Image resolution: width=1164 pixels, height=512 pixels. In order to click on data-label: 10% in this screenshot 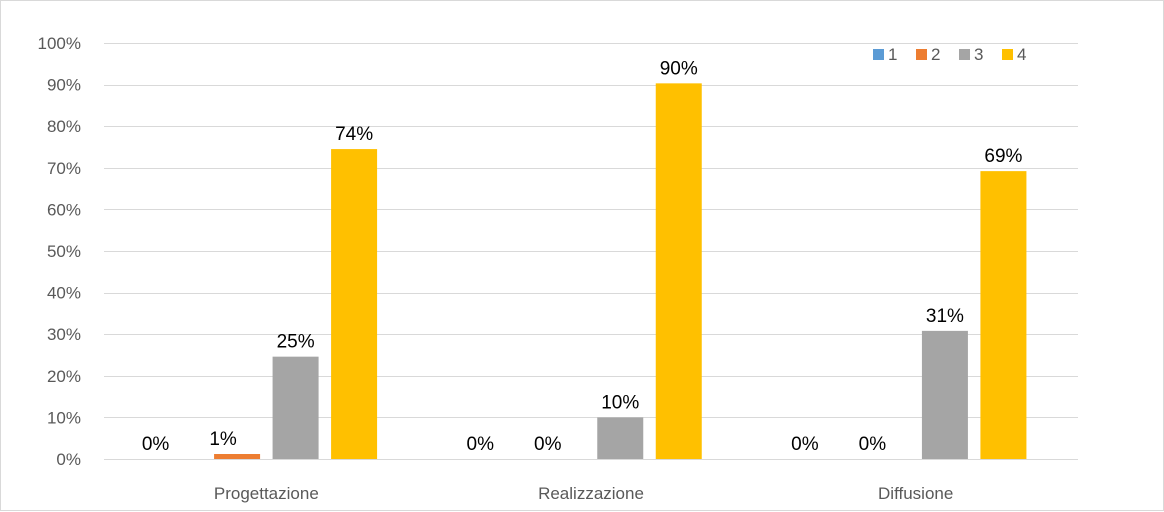, I will do `click(620, 402)`.